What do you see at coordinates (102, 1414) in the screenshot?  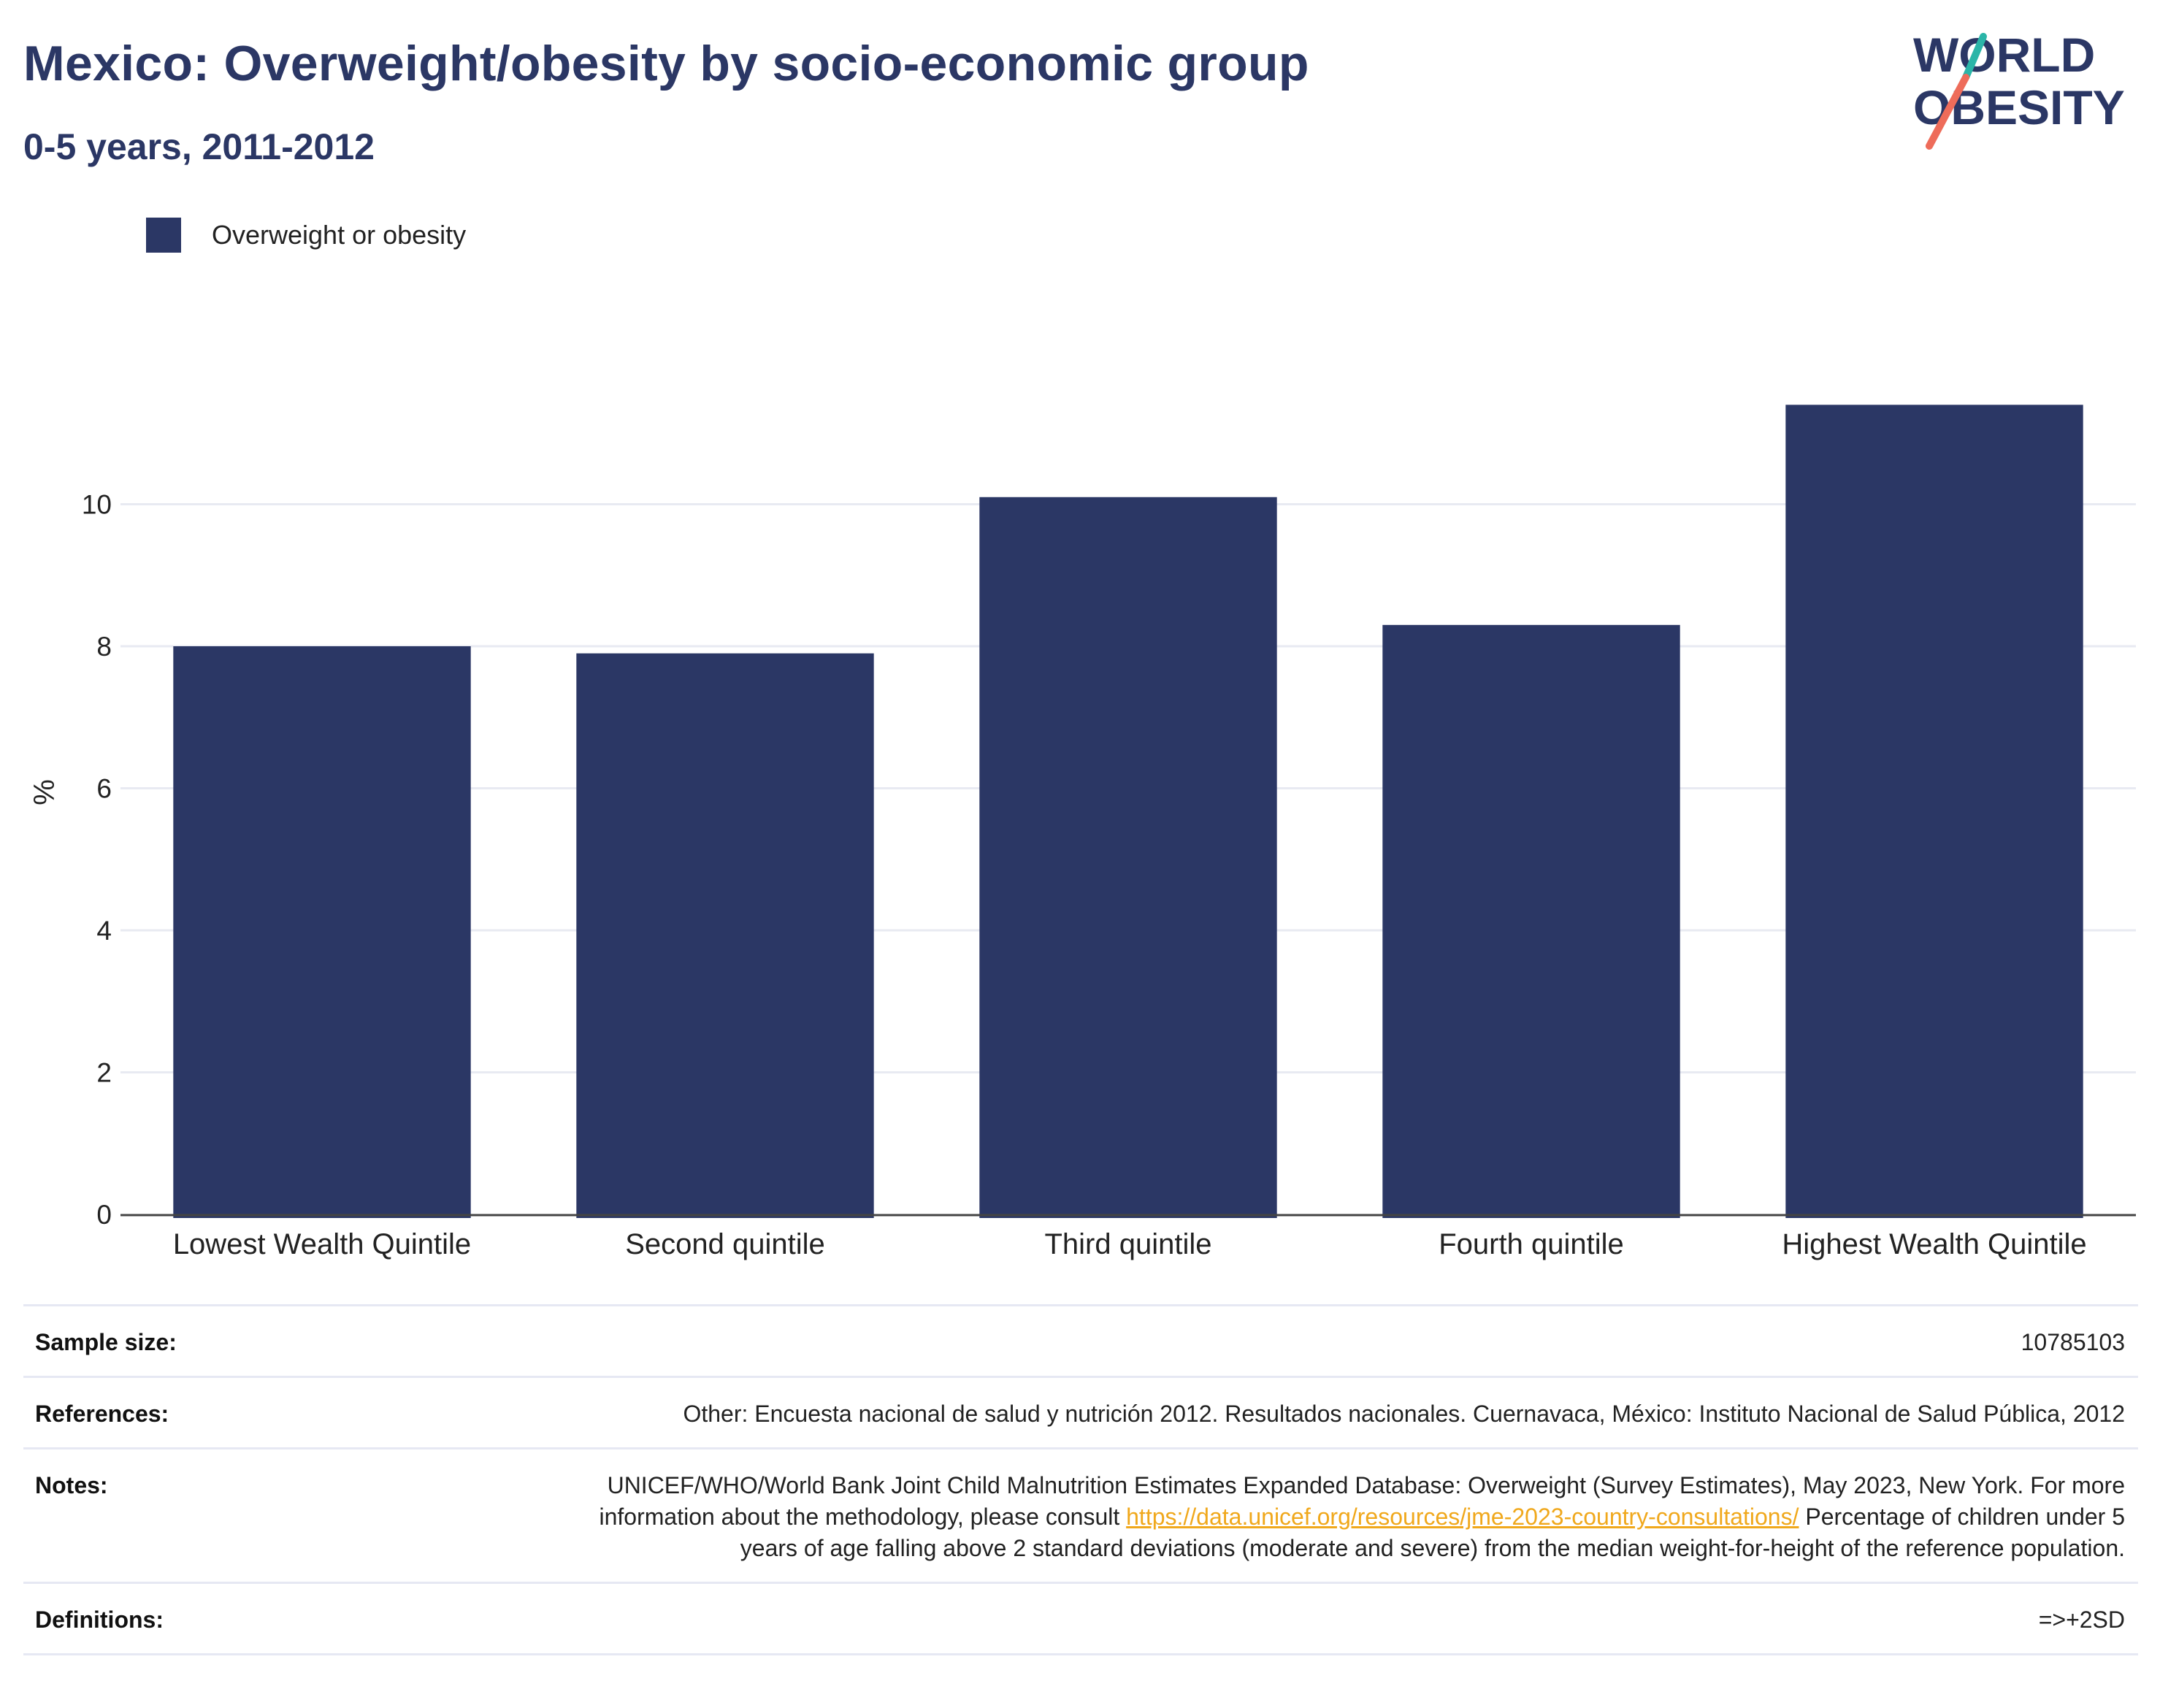 I see `references-label: References:` at bounding box center [102, 1414].